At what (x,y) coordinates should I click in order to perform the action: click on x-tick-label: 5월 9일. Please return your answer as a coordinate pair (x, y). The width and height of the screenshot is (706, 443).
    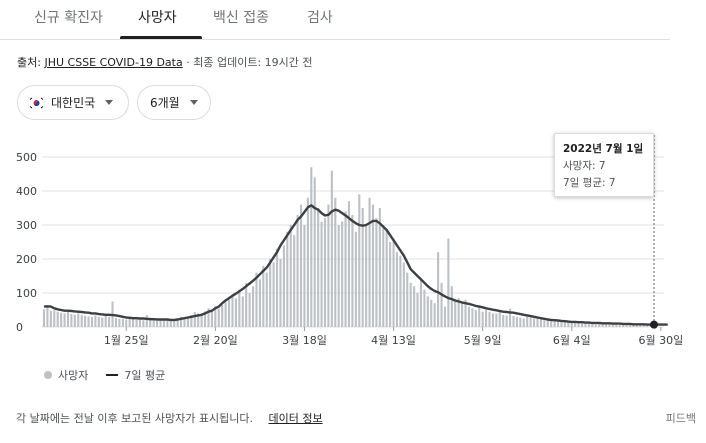
    Looking at the image, I should click on (483, 340).